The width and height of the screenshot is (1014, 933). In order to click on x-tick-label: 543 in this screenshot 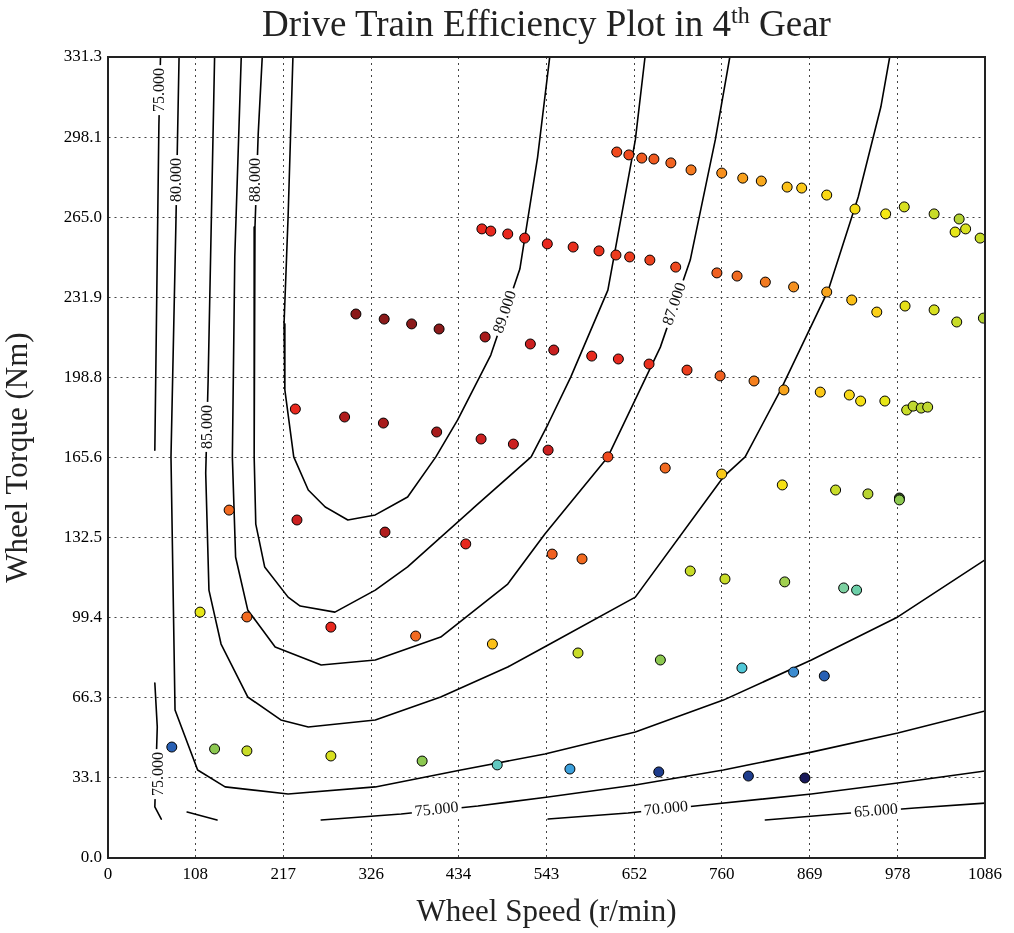, I will do `click(546, 873)`.